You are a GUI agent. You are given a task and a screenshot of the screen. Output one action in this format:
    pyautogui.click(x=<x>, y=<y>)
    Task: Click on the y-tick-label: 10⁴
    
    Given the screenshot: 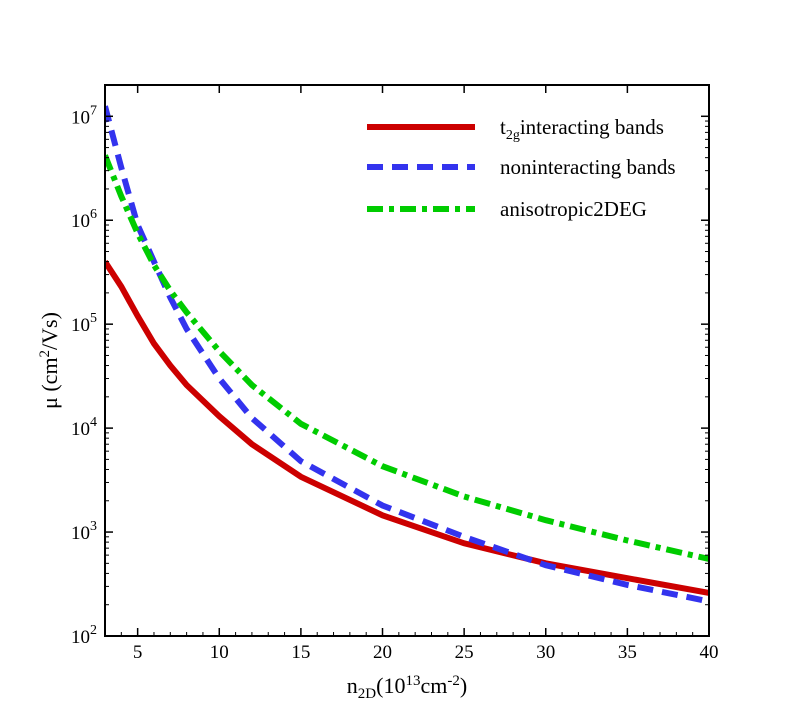 What is the action you would take?
    pyautogui.click(x=84, y=427)
    